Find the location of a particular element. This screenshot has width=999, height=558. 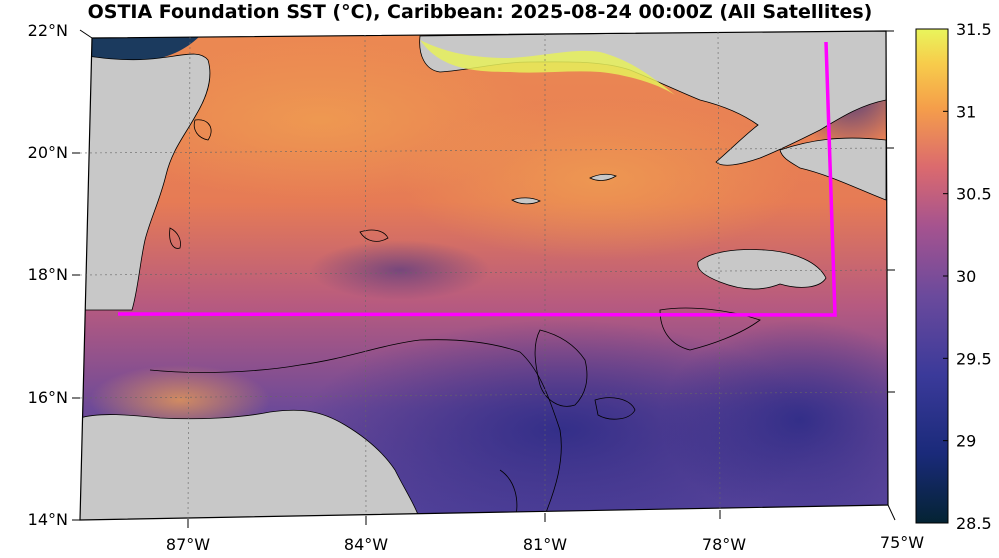

colorbar-tick-label: 30 is located at coordinates (966, 276).